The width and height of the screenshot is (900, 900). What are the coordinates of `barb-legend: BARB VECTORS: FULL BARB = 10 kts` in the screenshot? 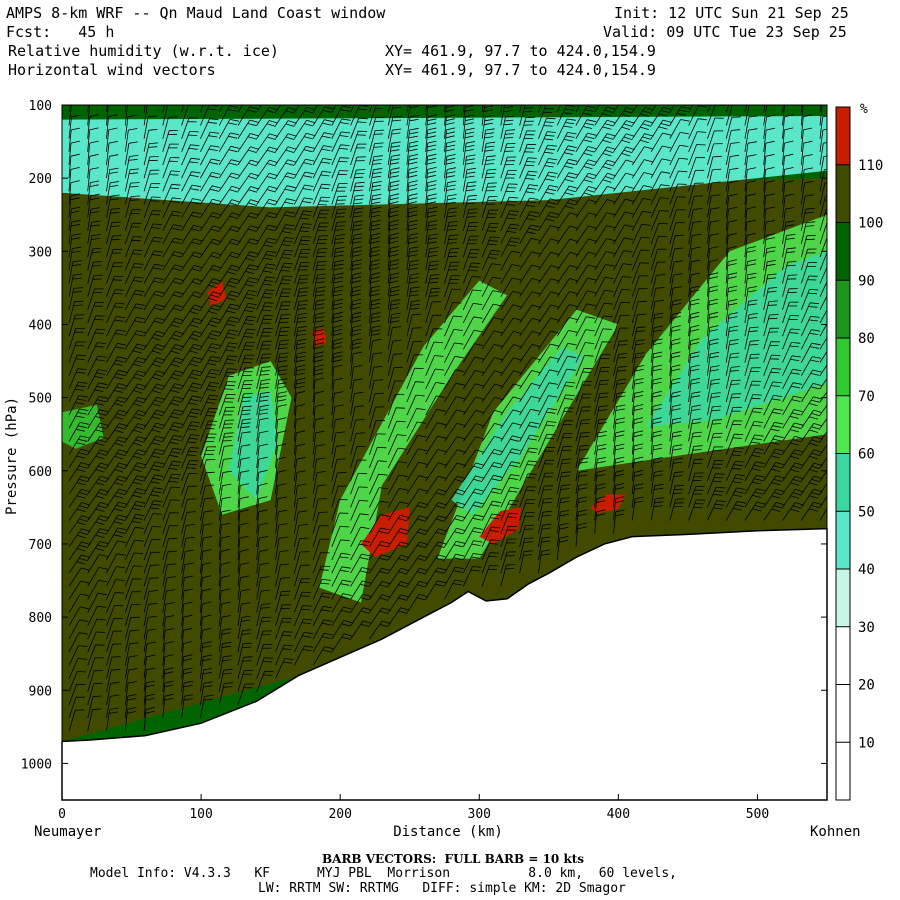 It's located at (453, 859).